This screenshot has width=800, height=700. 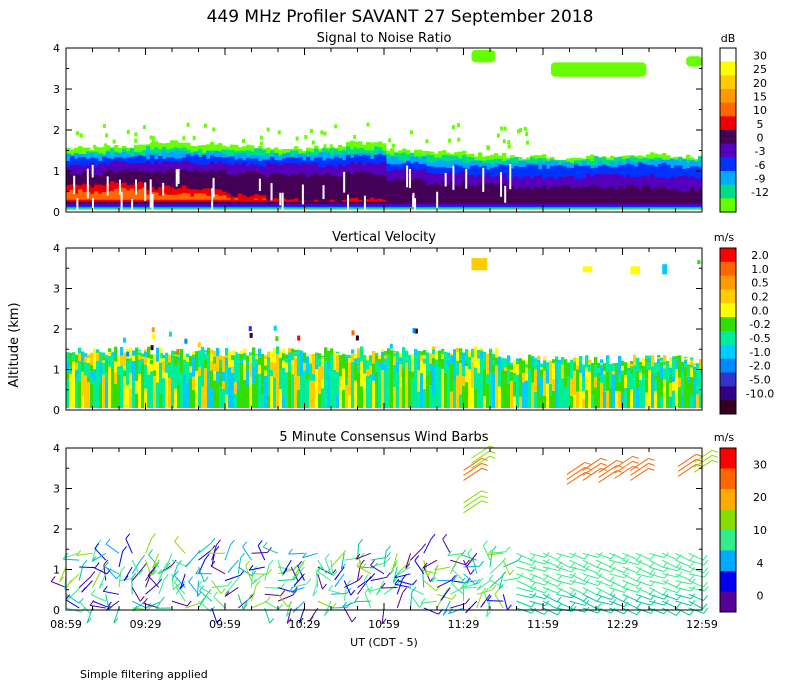 What do you see at coordinates (383, 437) in the screenshot?
I see `wind-title: 5 Minute Consensus Wind Barbs` at bounding box center [383, 437].